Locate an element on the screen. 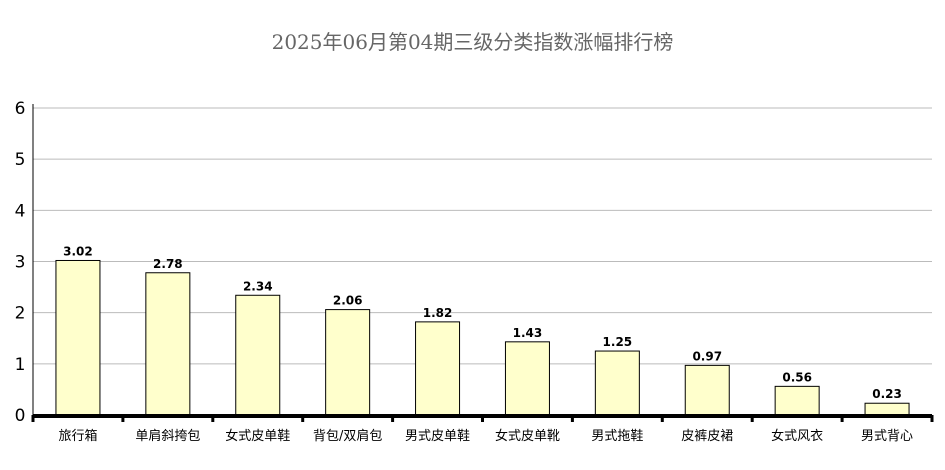 This screenshot has width=945, height=470. x-tick-label: 女式风衣 is located at coordinates (797, 436).